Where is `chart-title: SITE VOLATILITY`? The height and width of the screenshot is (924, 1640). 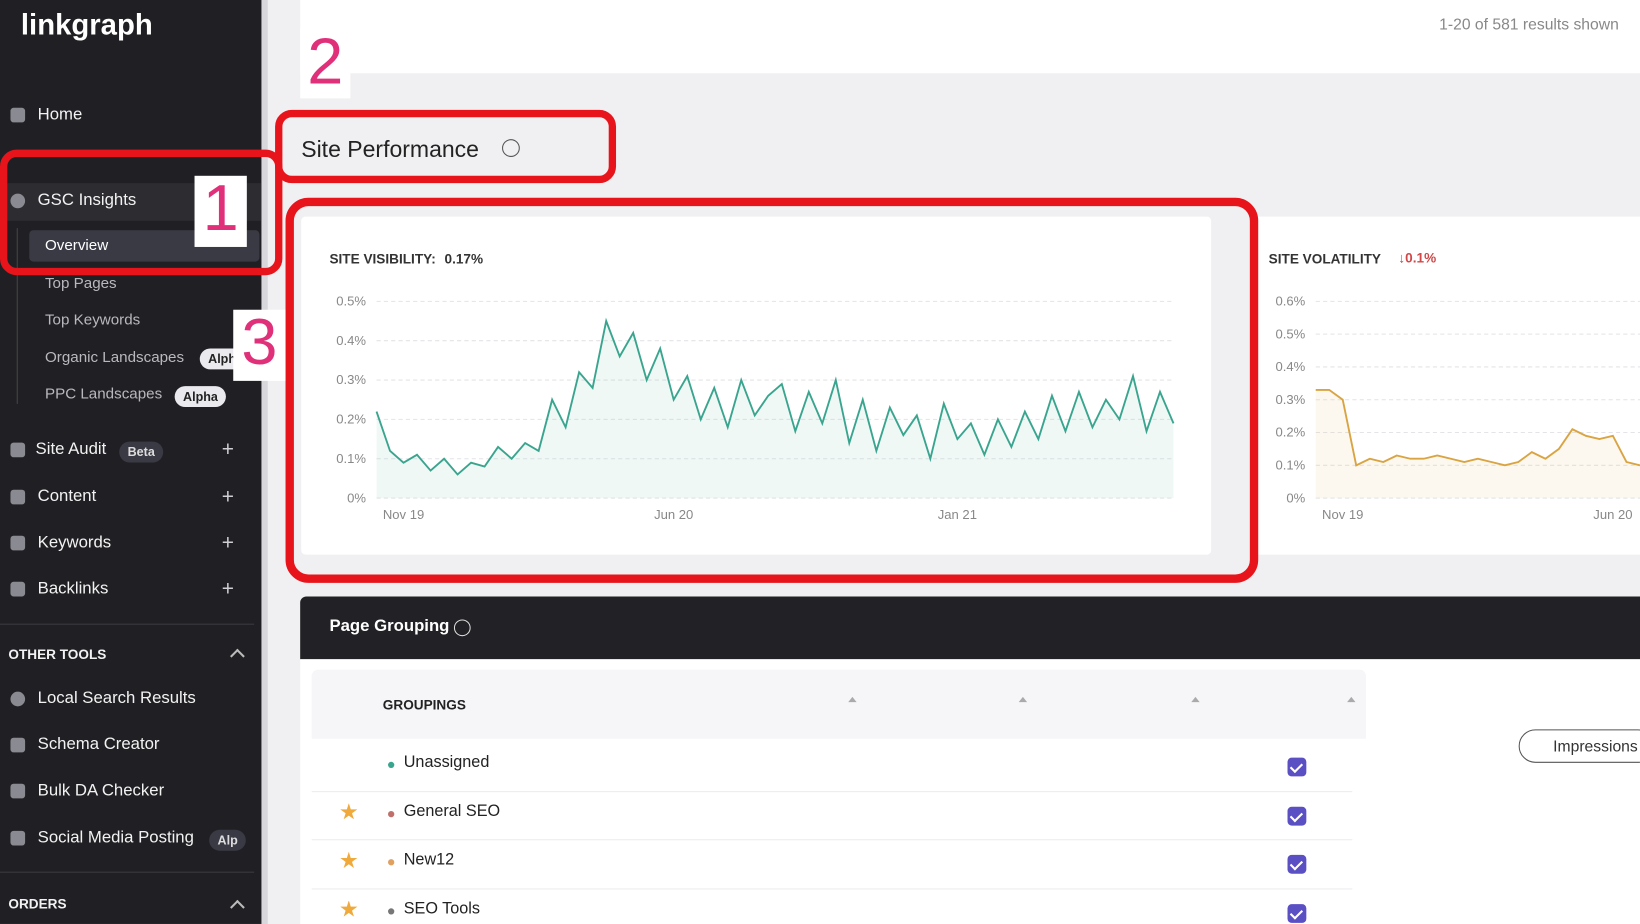
chart-title: SITE VOLATILITY is located at coordinates (1324, 259).